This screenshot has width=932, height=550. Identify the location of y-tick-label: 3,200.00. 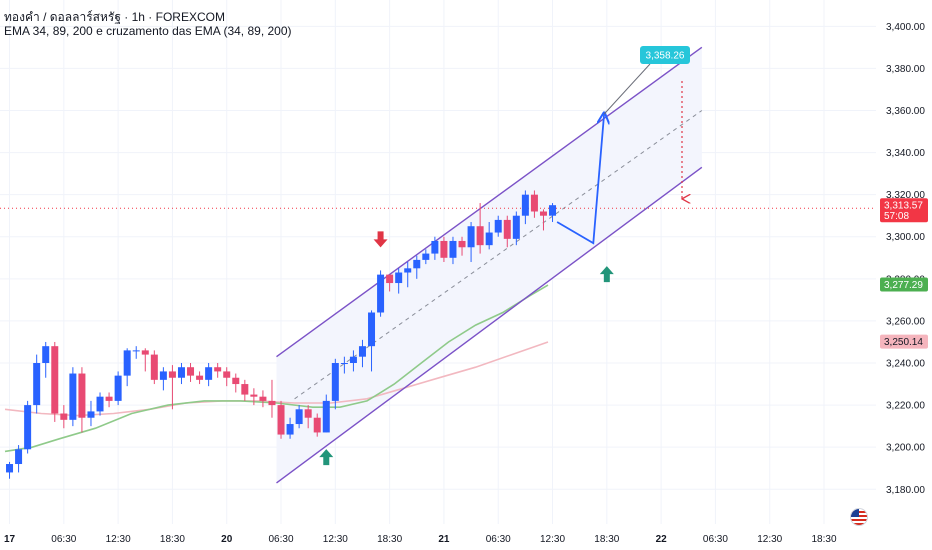
(905, 448).